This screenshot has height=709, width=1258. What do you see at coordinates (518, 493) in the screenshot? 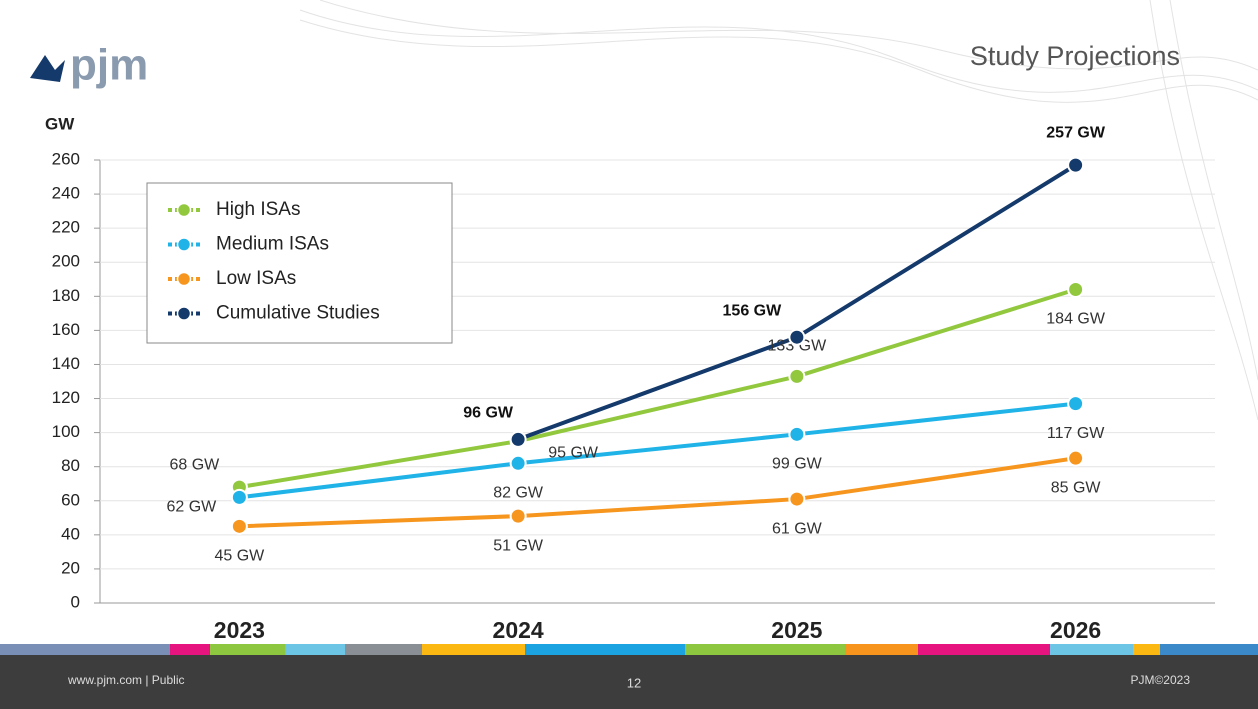
I see `value-label: 82 GW` at bounding box center [518, 493].